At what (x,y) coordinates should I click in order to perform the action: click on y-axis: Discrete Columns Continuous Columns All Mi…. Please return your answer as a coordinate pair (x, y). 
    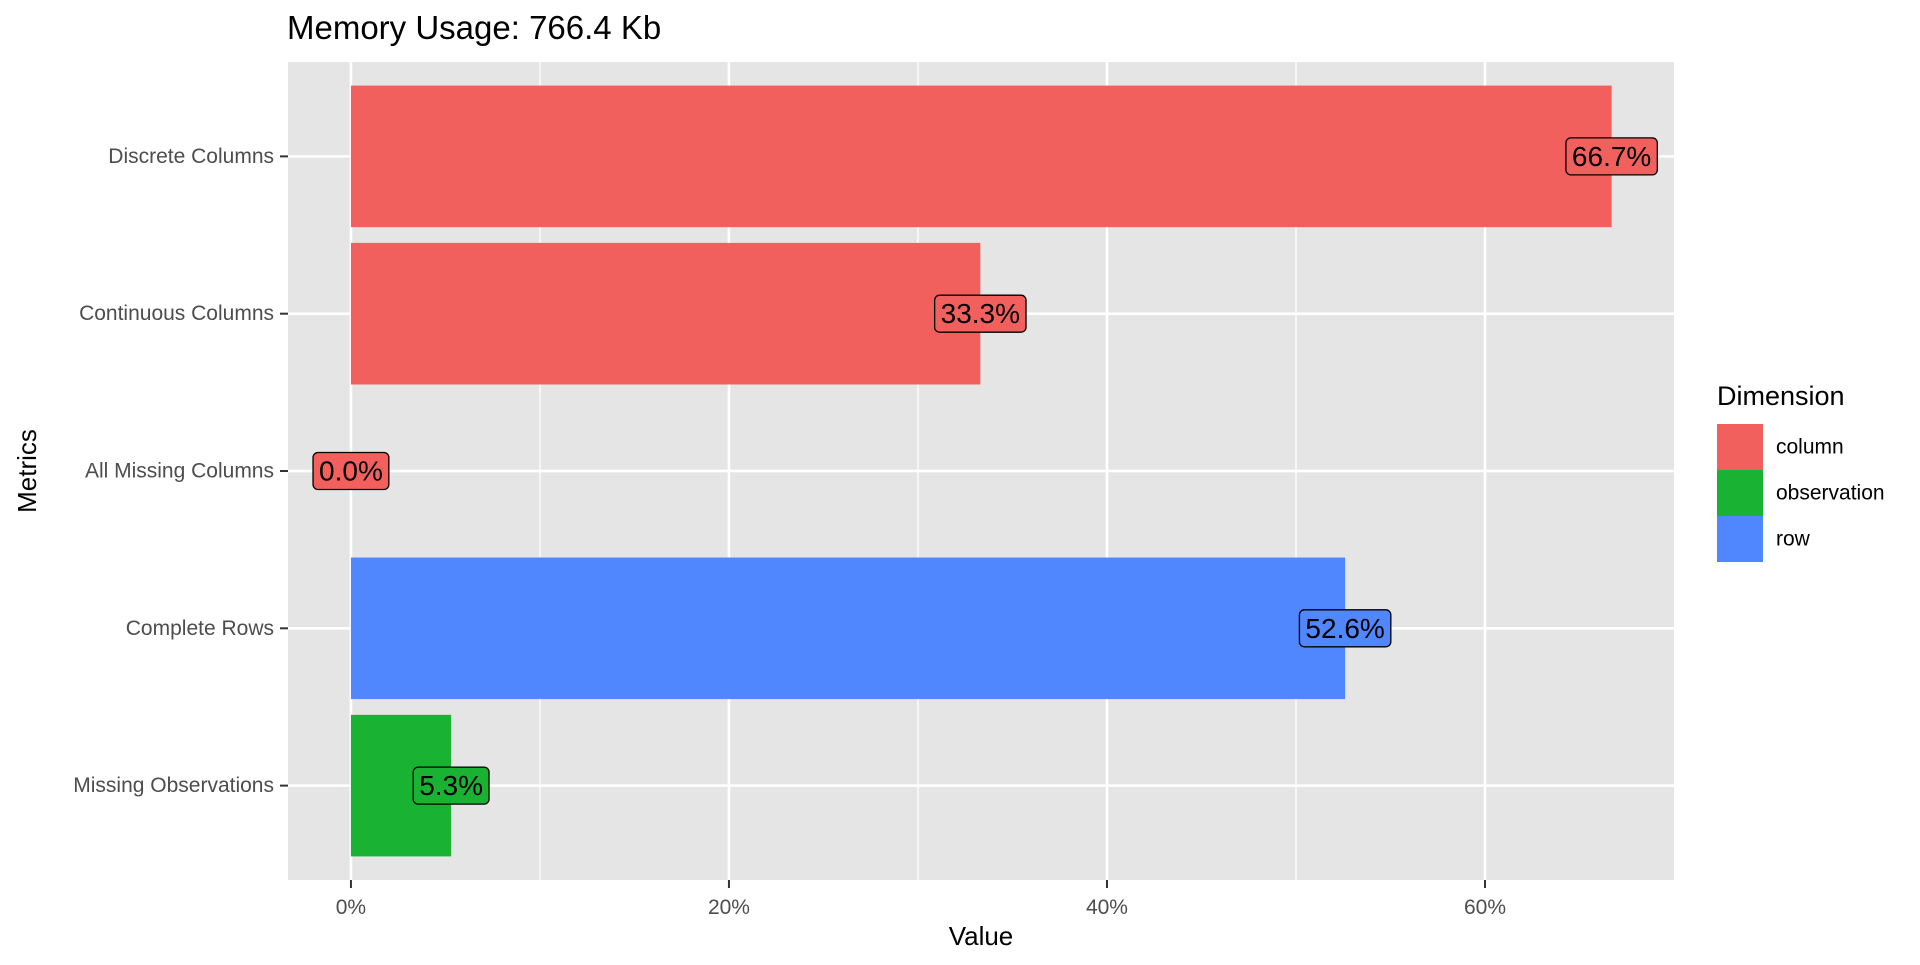
    Looking at the image, I should click on (180, 471).